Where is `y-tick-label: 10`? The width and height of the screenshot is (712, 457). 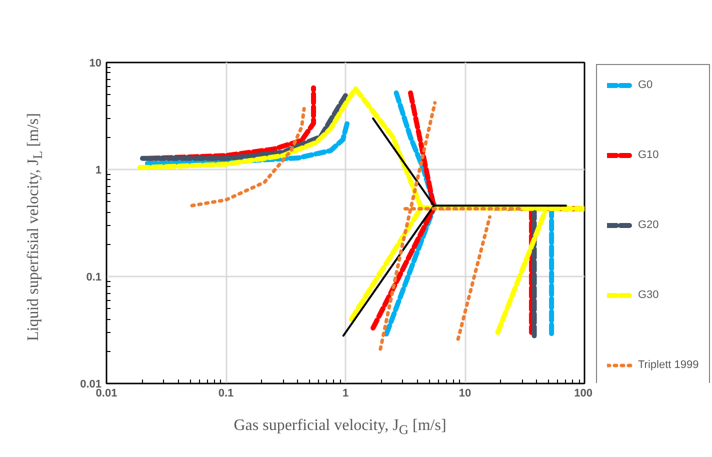 y-tick-label: 10 is located at coordinates (95, 64).